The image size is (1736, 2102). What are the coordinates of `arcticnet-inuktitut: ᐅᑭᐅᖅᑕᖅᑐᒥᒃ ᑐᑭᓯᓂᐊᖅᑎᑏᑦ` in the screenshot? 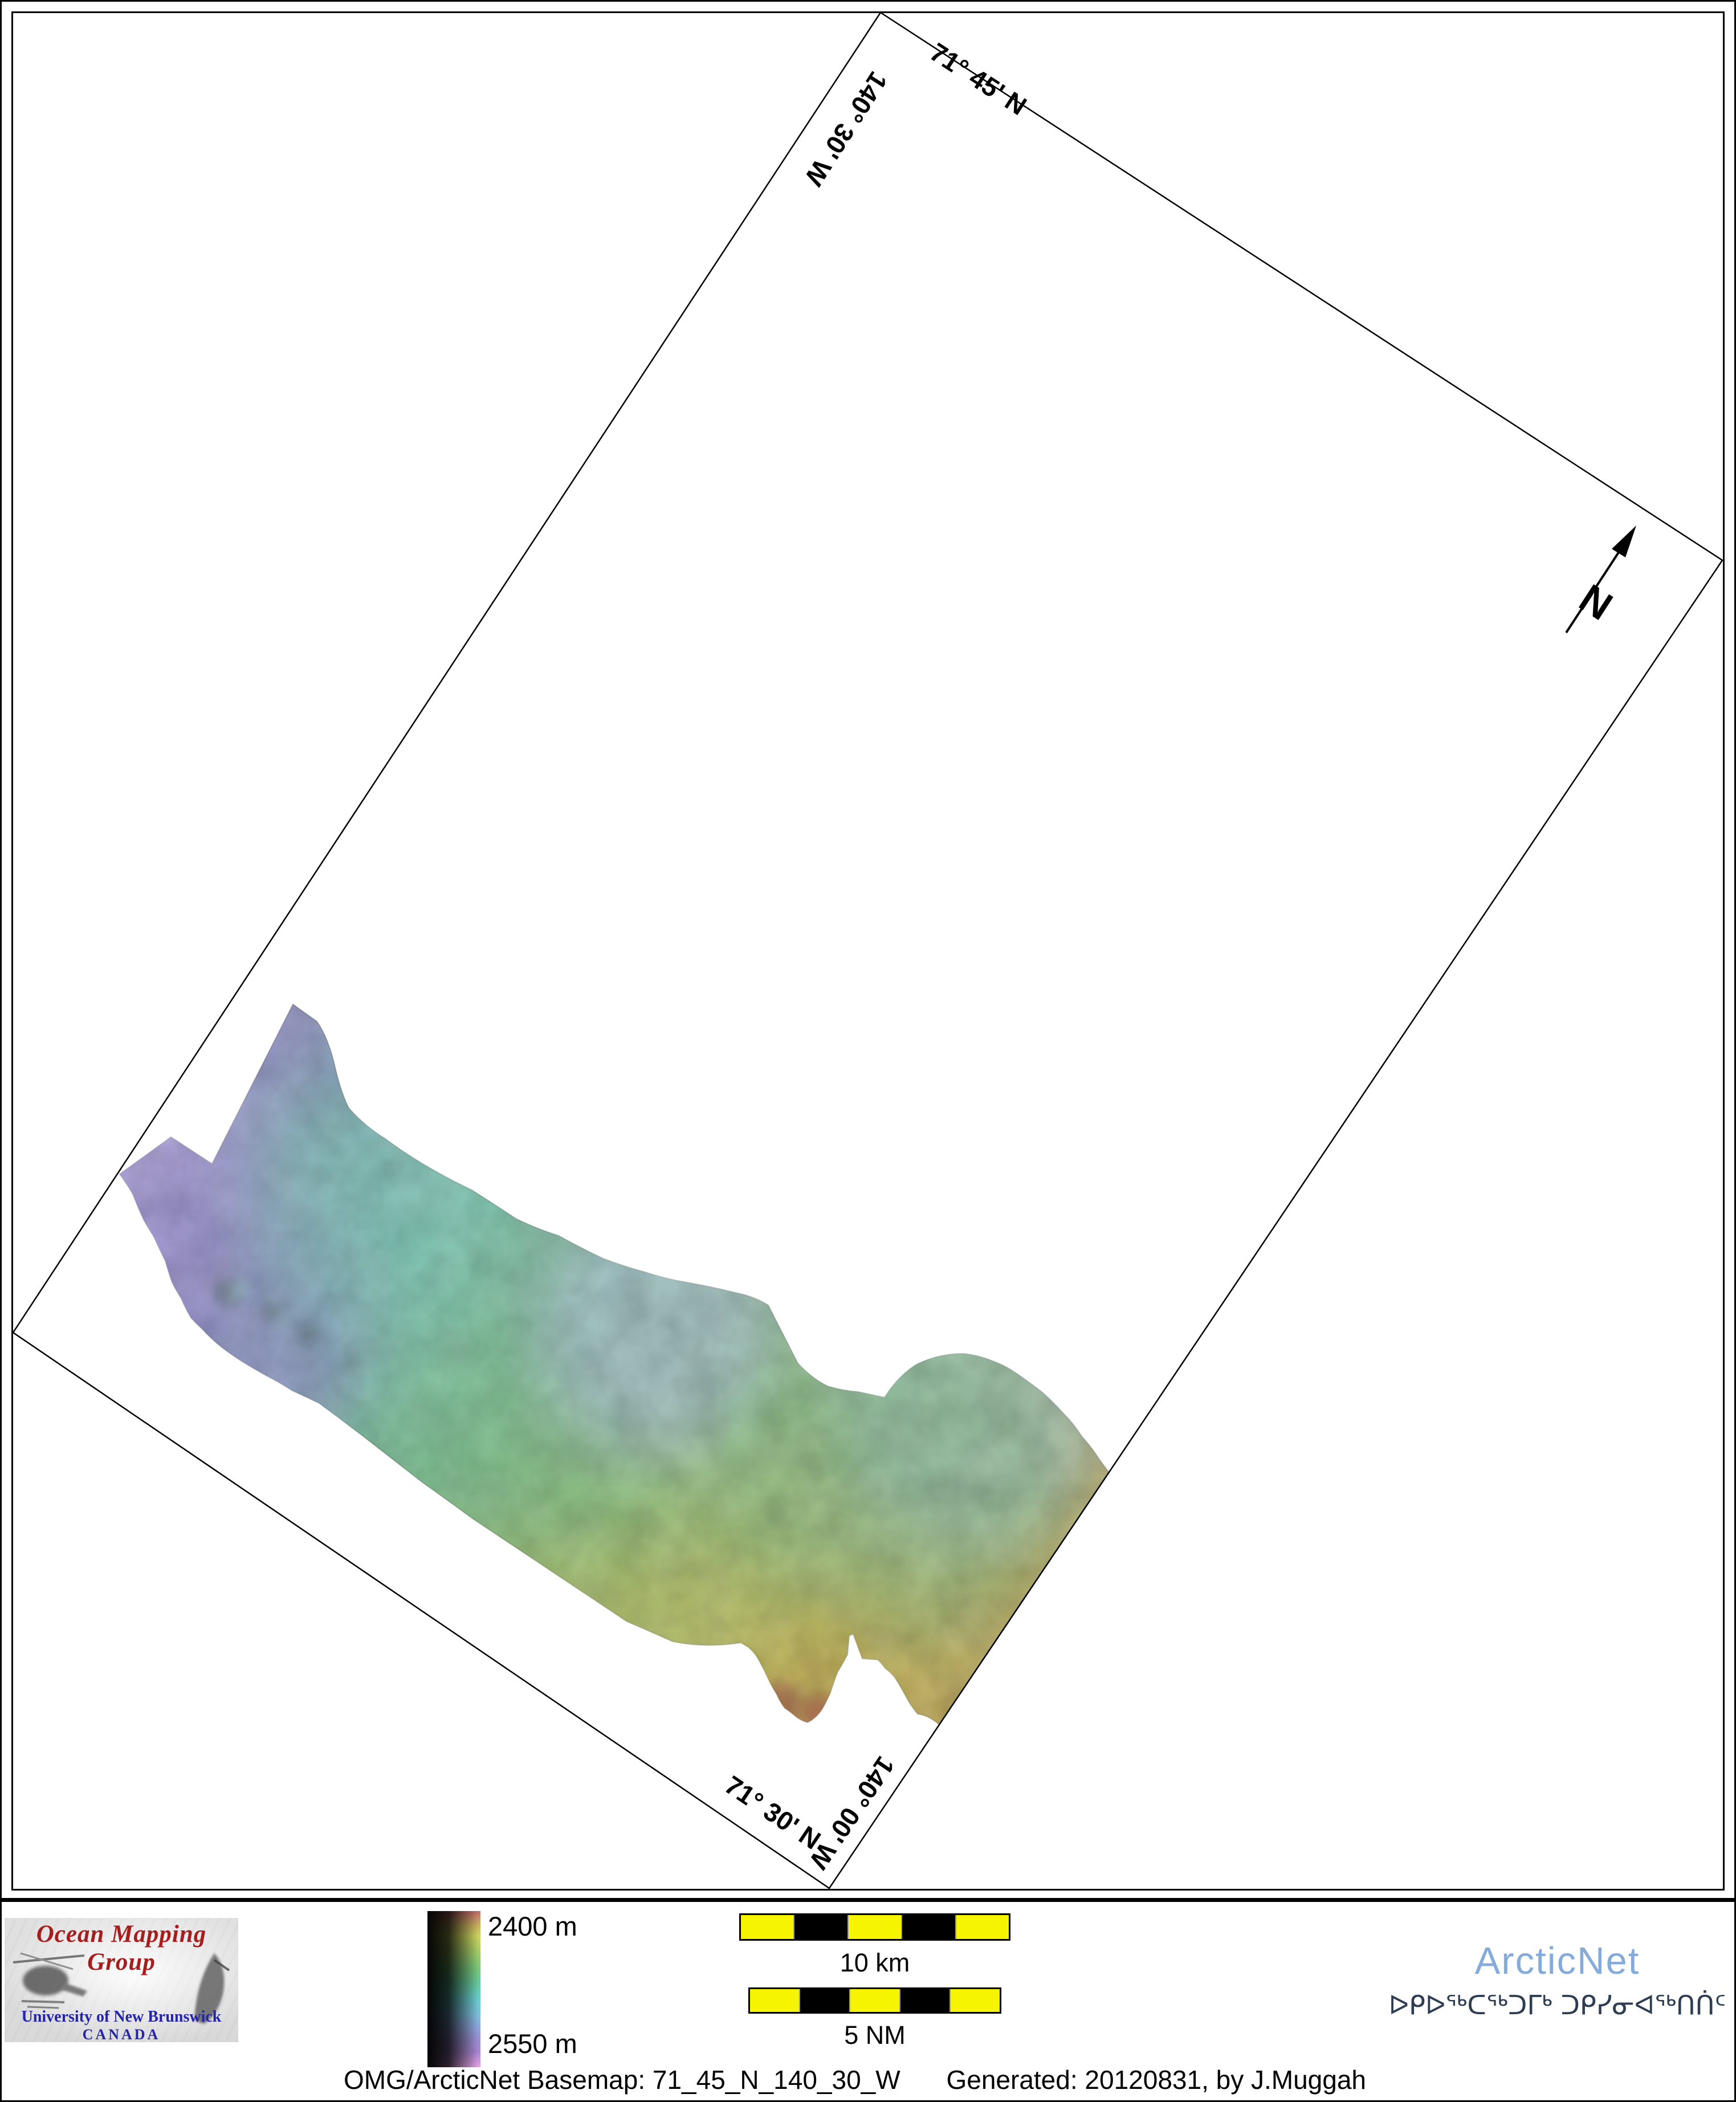 It's located at (1557, 2005).